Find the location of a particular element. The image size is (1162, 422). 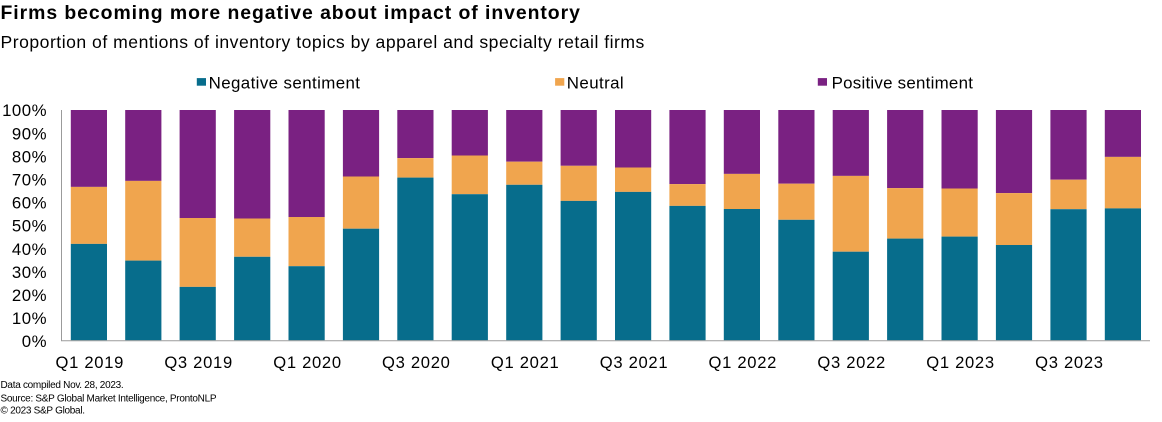

svg-text: Q1 2022 is located at coordinates (743, 362).